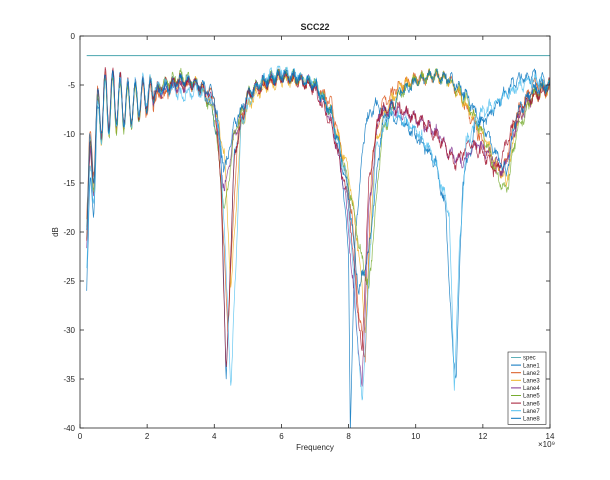  What do you see at coordinates (69, 379) in the screenshot?
I see `y-tick-label: -35` at bounding box center [69, 379].